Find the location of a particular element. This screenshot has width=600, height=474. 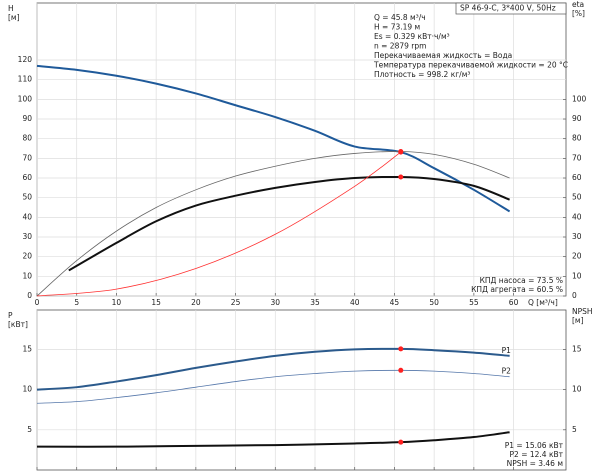

y2-tick-label: 5 is located at coordinates (574, 429).